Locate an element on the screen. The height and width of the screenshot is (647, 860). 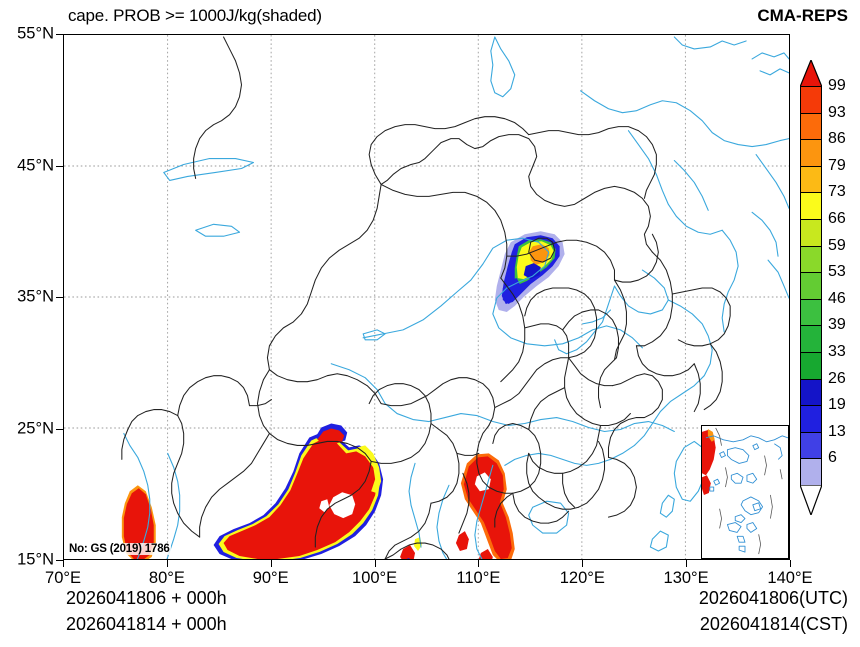
shade-bengal-hole2 is located at coordinates (324, 506).